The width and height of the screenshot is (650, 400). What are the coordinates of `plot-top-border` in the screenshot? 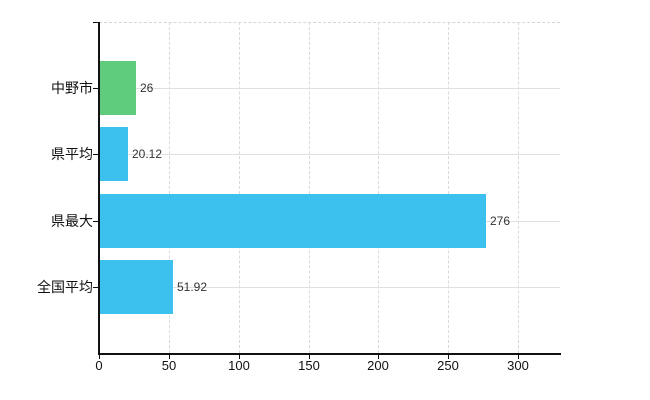 It's located at (329, 22).